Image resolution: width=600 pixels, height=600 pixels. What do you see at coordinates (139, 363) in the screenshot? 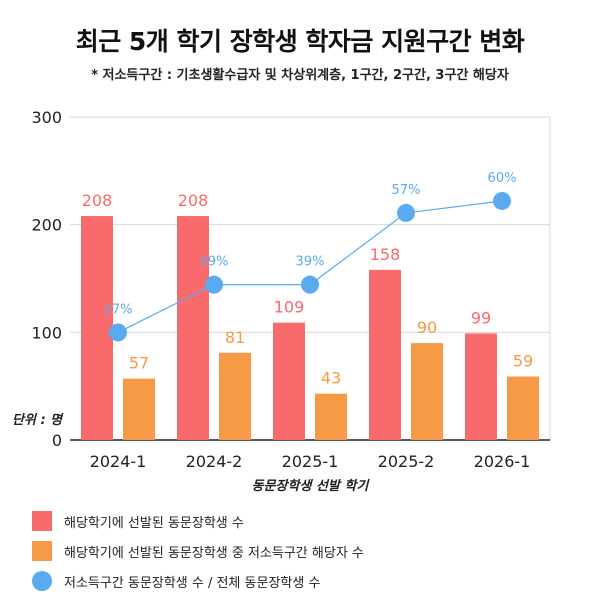
I see `bar-value-label: 57` at bounding box center [139, 363].